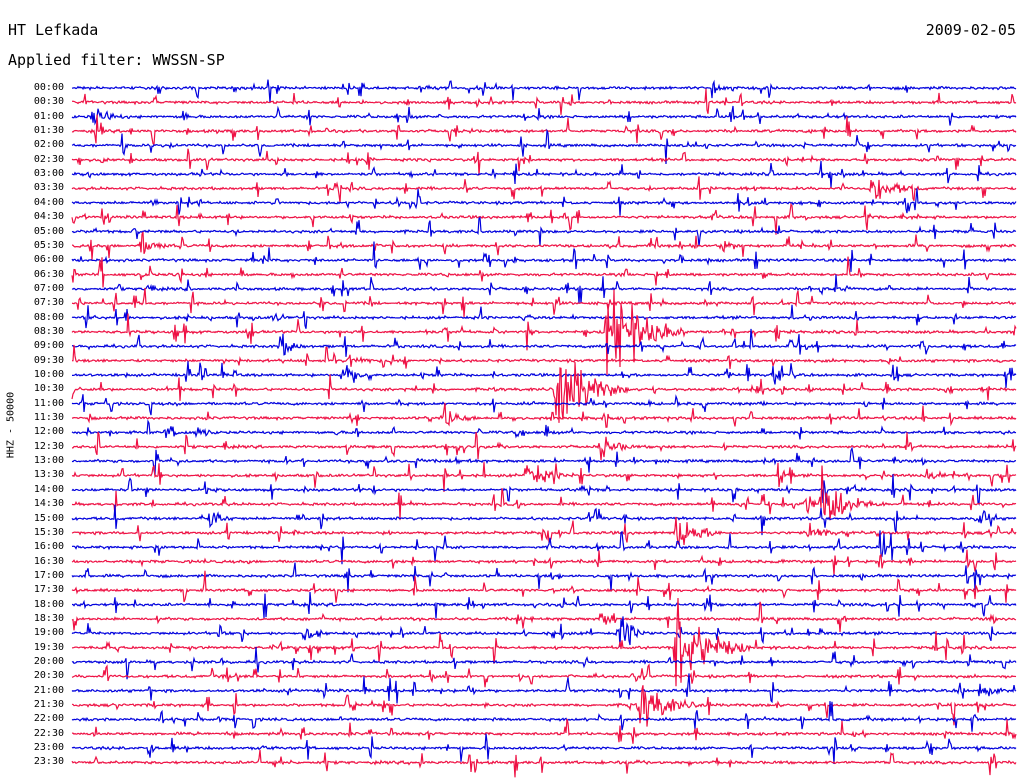  I want to click on row-label: 15:00, so click(48, 518).